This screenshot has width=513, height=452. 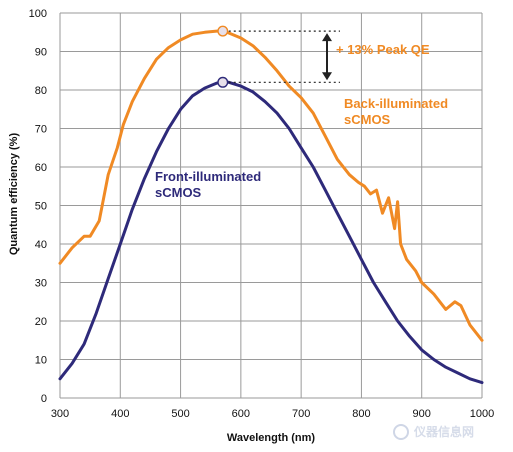 I want to click on peak-markers, so click(x=223, y=56).